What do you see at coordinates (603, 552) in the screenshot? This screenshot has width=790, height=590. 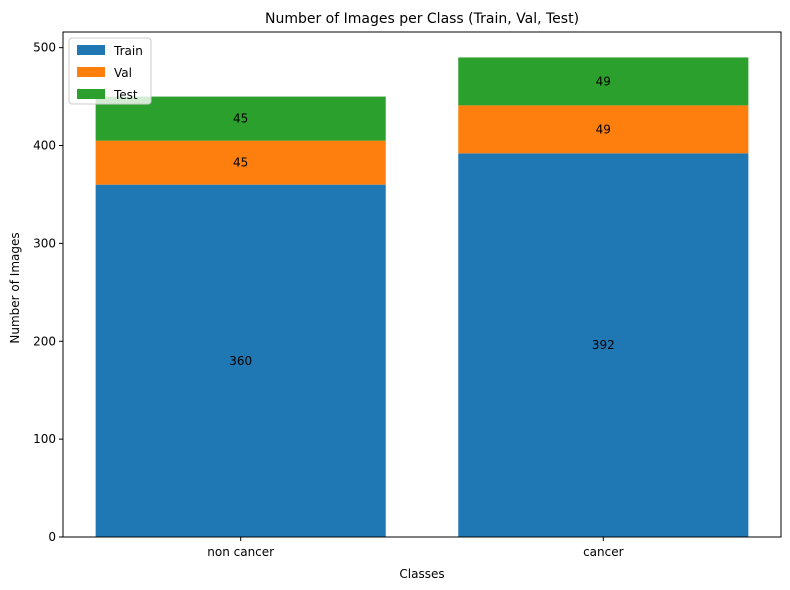 I see `x-tick-label: cancer` at bounding box center [603, 552].